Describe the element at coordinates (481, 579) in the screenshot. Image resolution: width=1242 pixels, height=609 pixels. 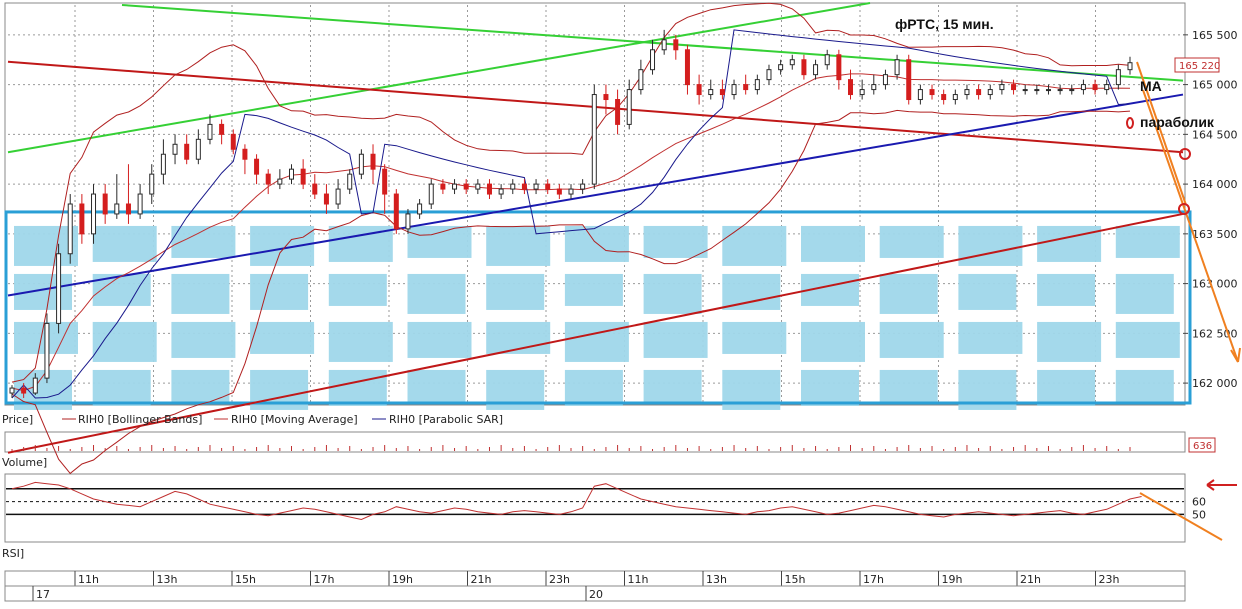
I see `x-tick-label: 21h` at that location.